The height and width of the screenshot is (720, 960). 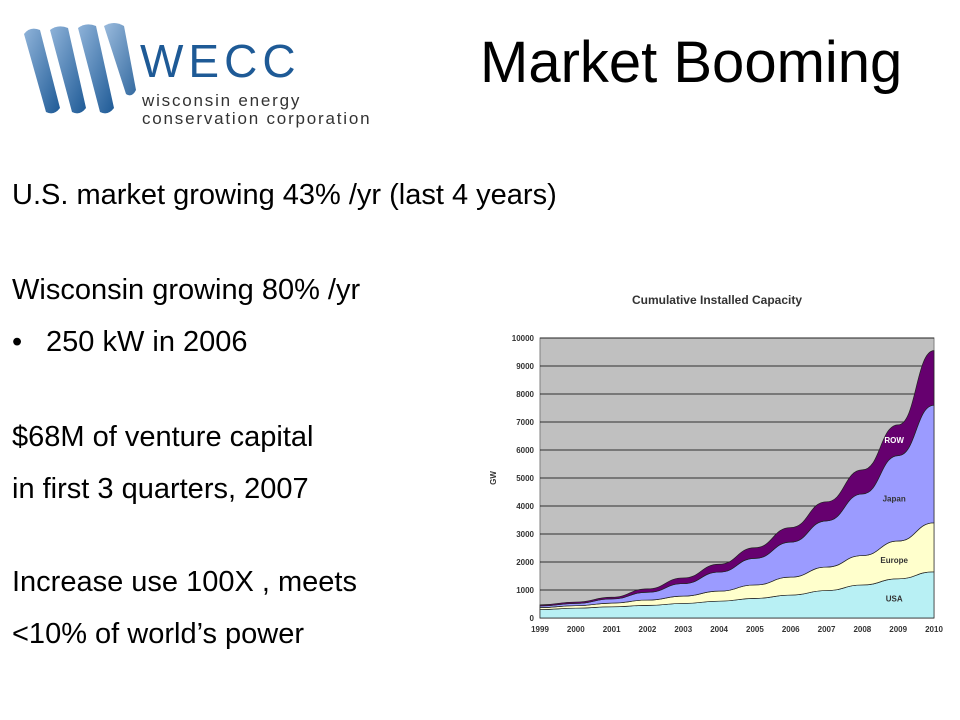 What do you see at coordinates (755, 629) in the screenshot?
I see `x-tick-label: 2005` at bounding box center [755, 629].